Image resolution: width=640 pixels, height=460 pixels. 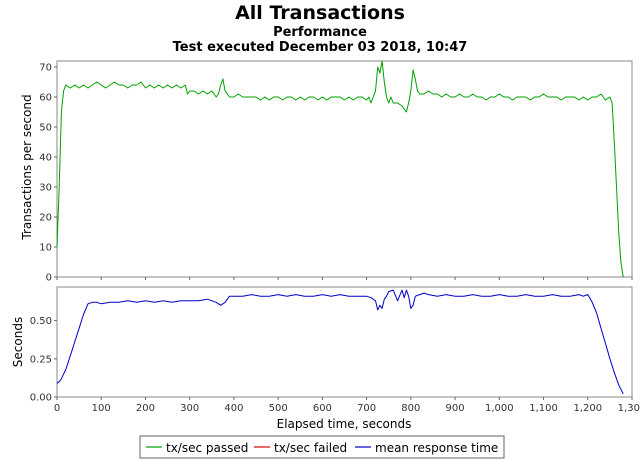 I want to click on x-tick-label: 1,100, so click(x=543, y=408).